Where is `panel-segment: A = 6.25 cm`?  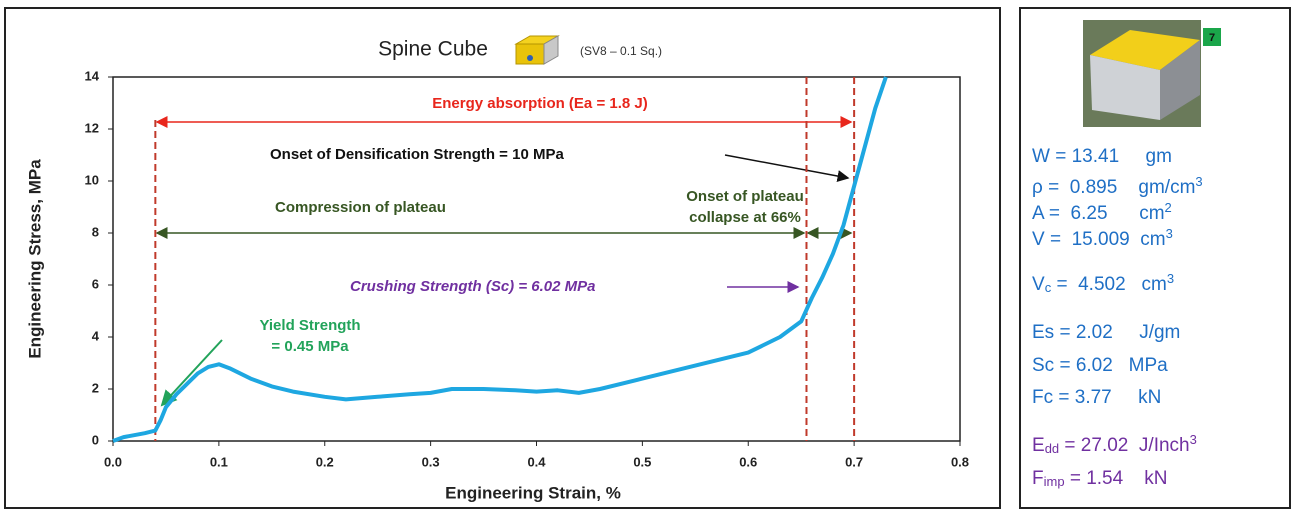
panel-segment: A = 6.25 cm is located at coordinates (1098, 213).